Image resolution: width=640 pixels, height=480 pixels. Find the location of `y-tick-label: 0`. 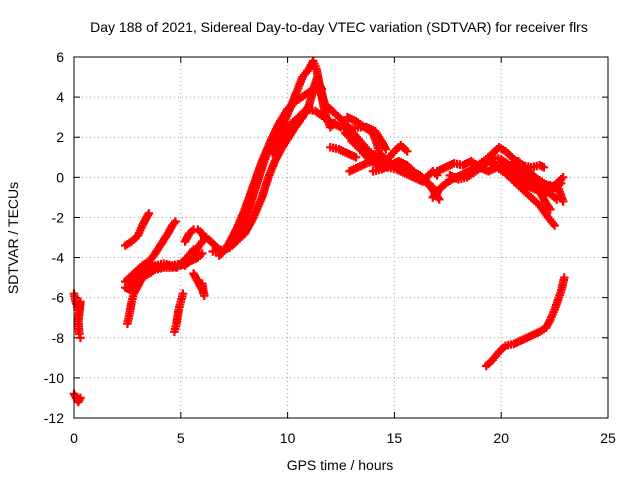

y-tick-label: 0 is located at coordinates (60, 177).